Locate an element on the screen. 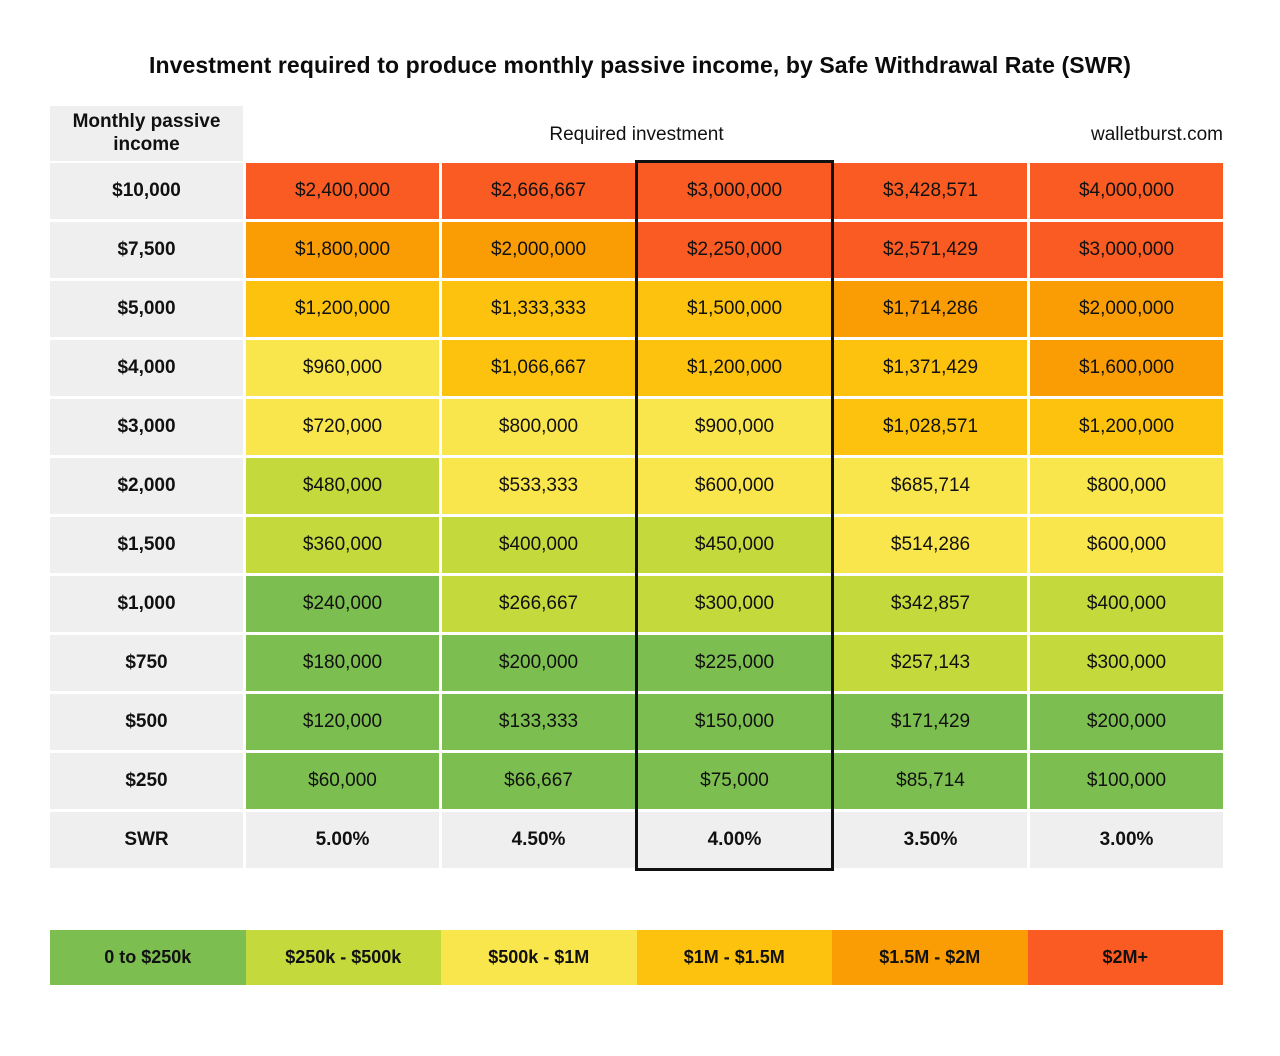  swr-value: 3.50% is located at coordinates (930, 840).